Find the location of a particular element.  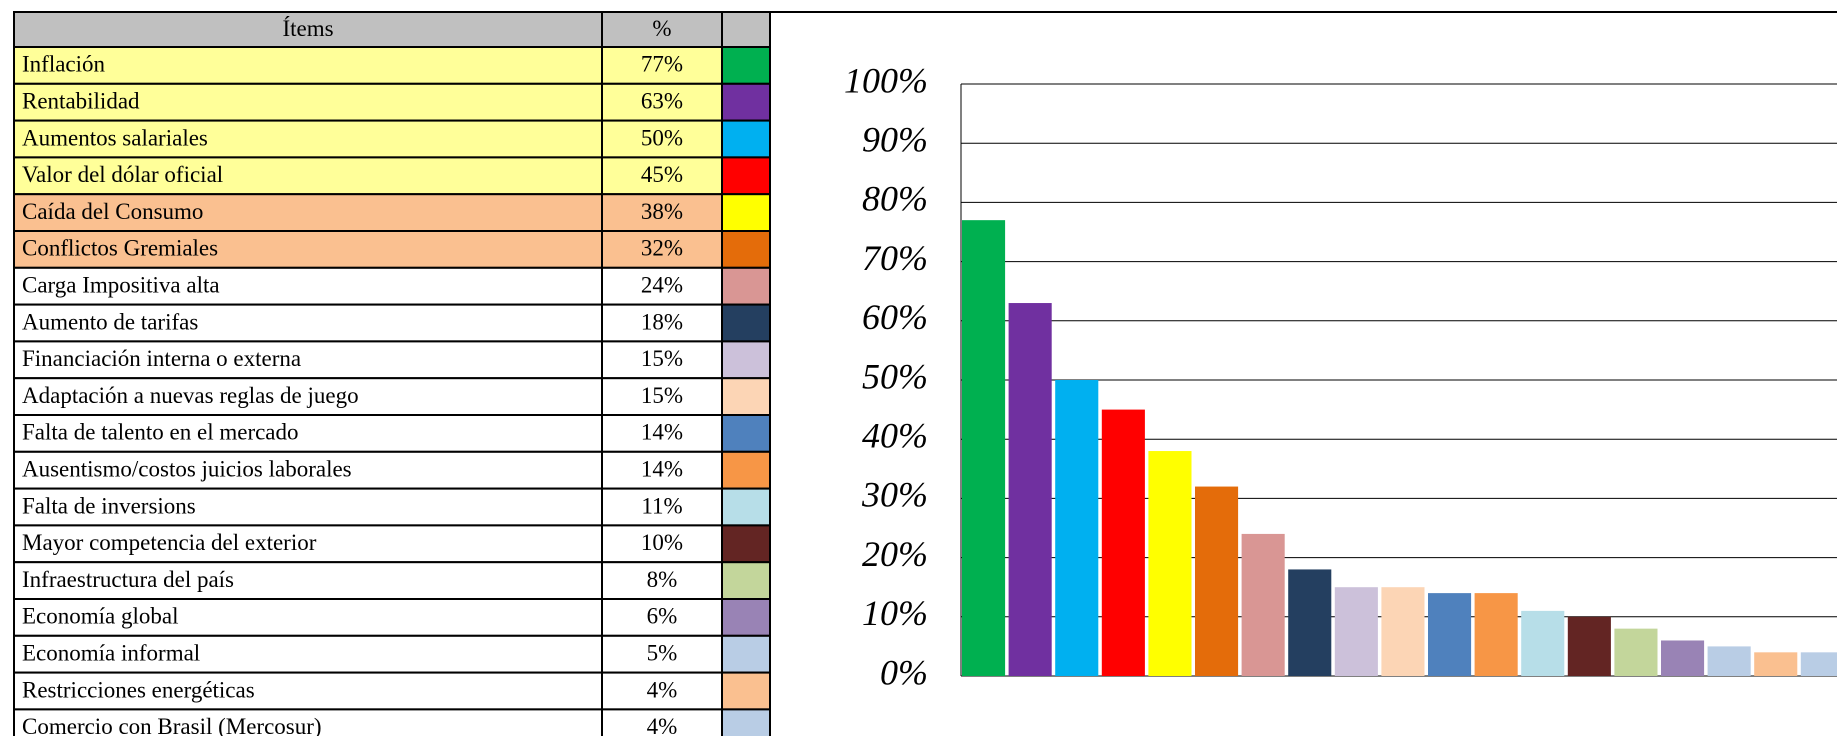

y-tick-label: 100% is located at coordinates (886, 80).